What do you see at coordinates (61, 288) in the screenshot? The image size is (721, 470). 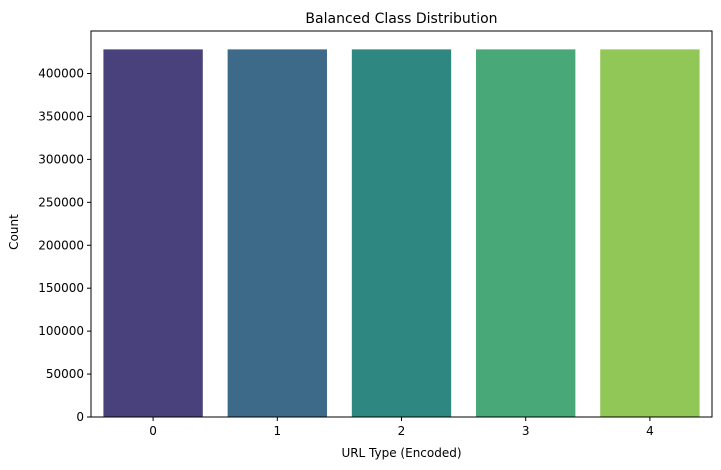 I see `y-tick-label: 150000` at bounding box center [61, 288].